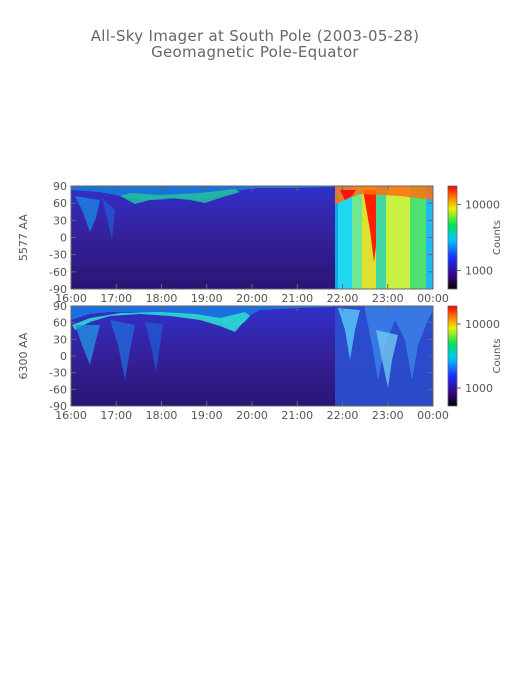 This screenshot has height=680, width=510. What do you see at coordinates (23, 237) in the screenshot?
I see `y-axis-label: 5577 AA` at bounding box center [23, 237].